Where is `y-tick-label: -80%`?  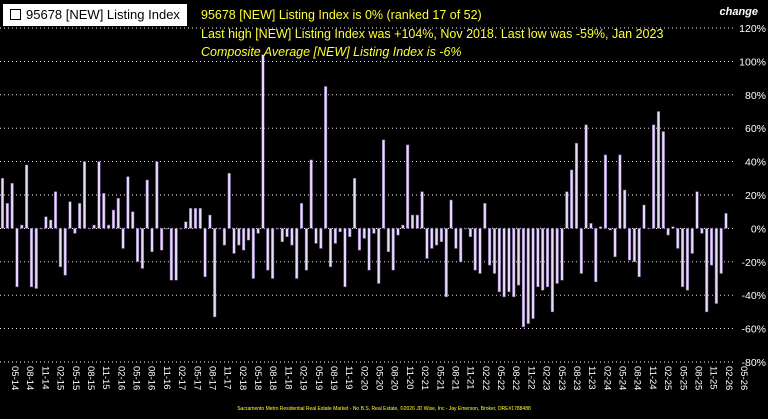
y-tick-label: -80% is located at coordinates (753, 363).